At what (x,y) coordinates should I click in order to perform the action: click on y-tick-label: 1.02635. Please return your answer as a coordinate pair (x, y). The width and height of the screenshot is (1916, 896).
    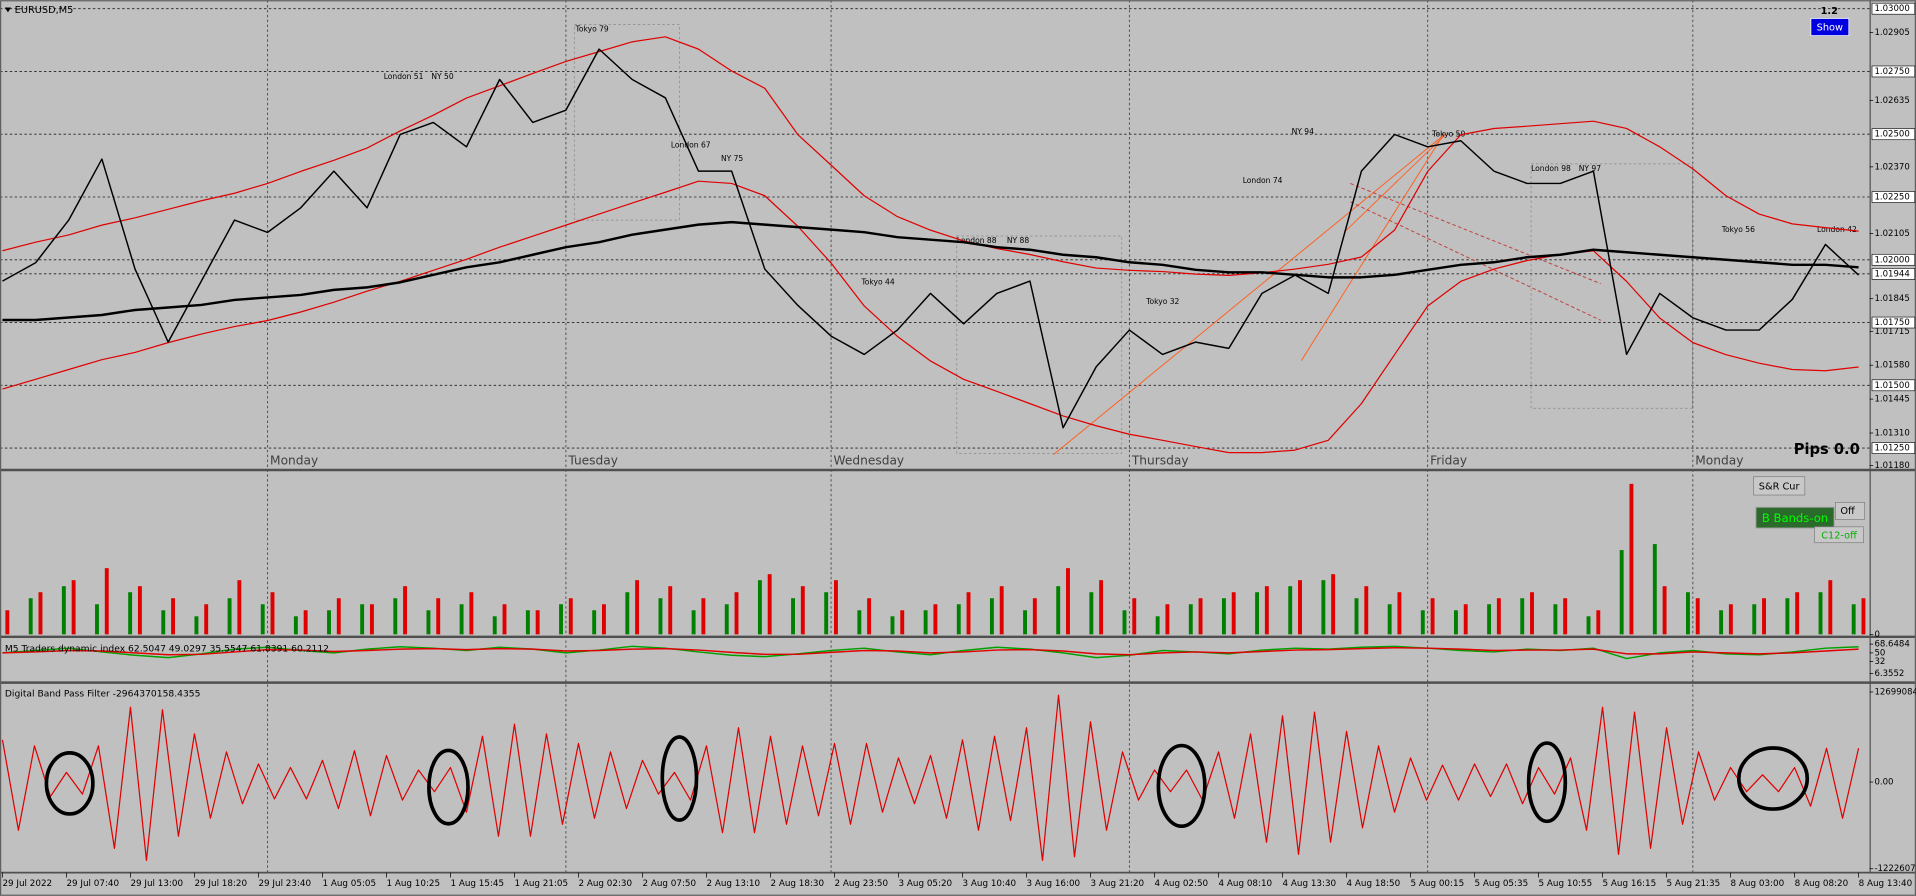
    Looking at the image, I should click on (1891, 101).